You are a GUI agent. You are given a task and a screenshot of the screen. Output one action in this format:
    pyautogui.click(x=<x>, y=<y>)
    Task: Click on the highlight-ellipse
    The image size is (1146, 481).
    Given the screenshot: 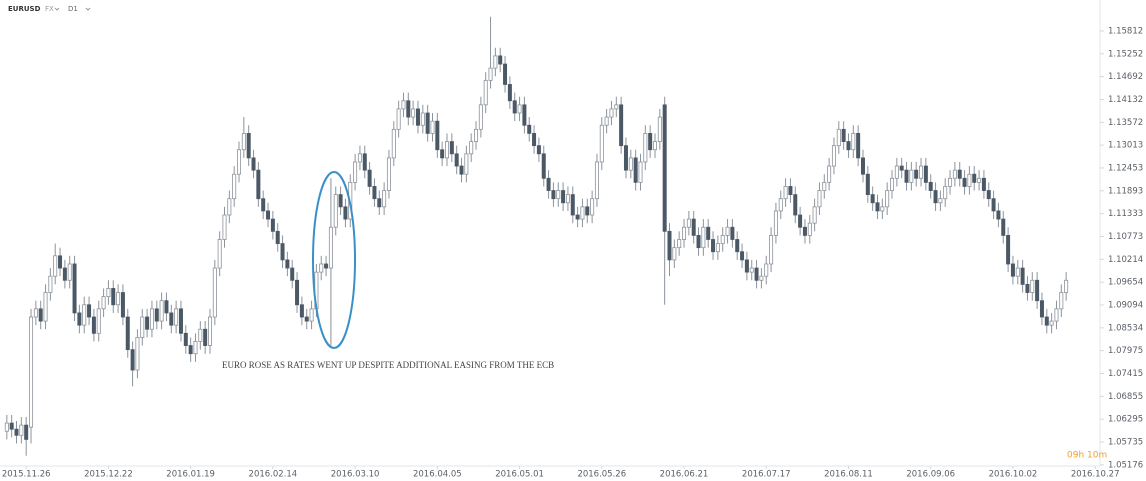 What is the action you would take?
    pyautogui.click(x=334, y=260)
    